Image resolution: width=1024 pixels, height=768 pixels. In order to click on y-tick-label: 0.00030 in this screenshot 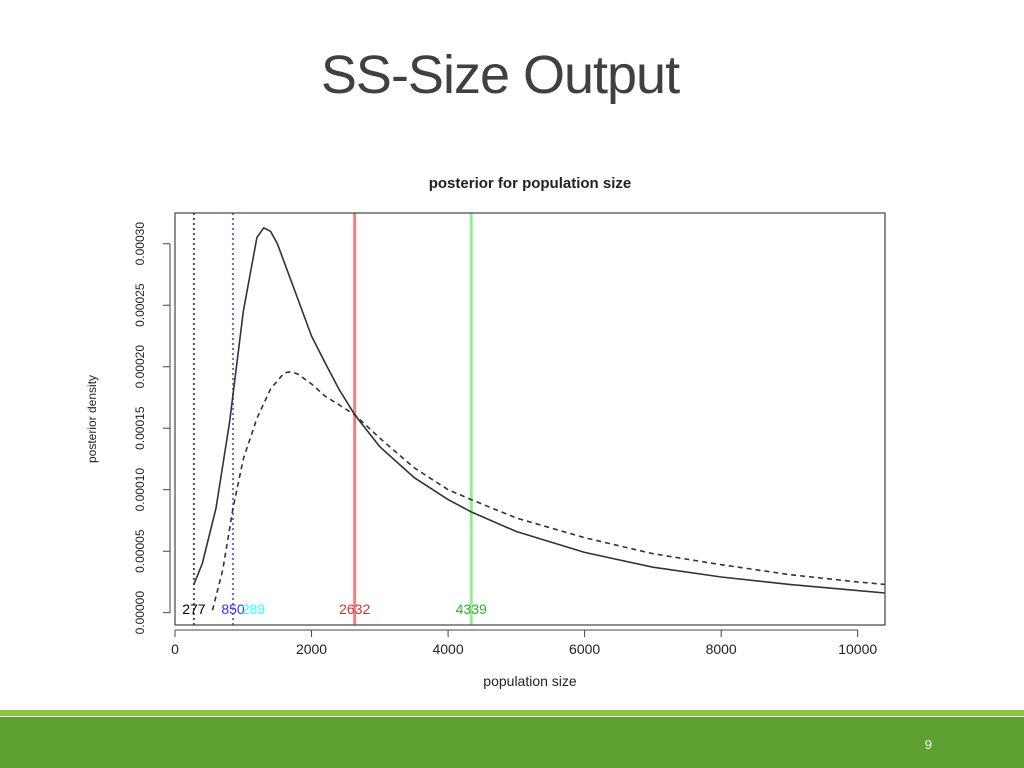, I will do `click(140, 244)`.